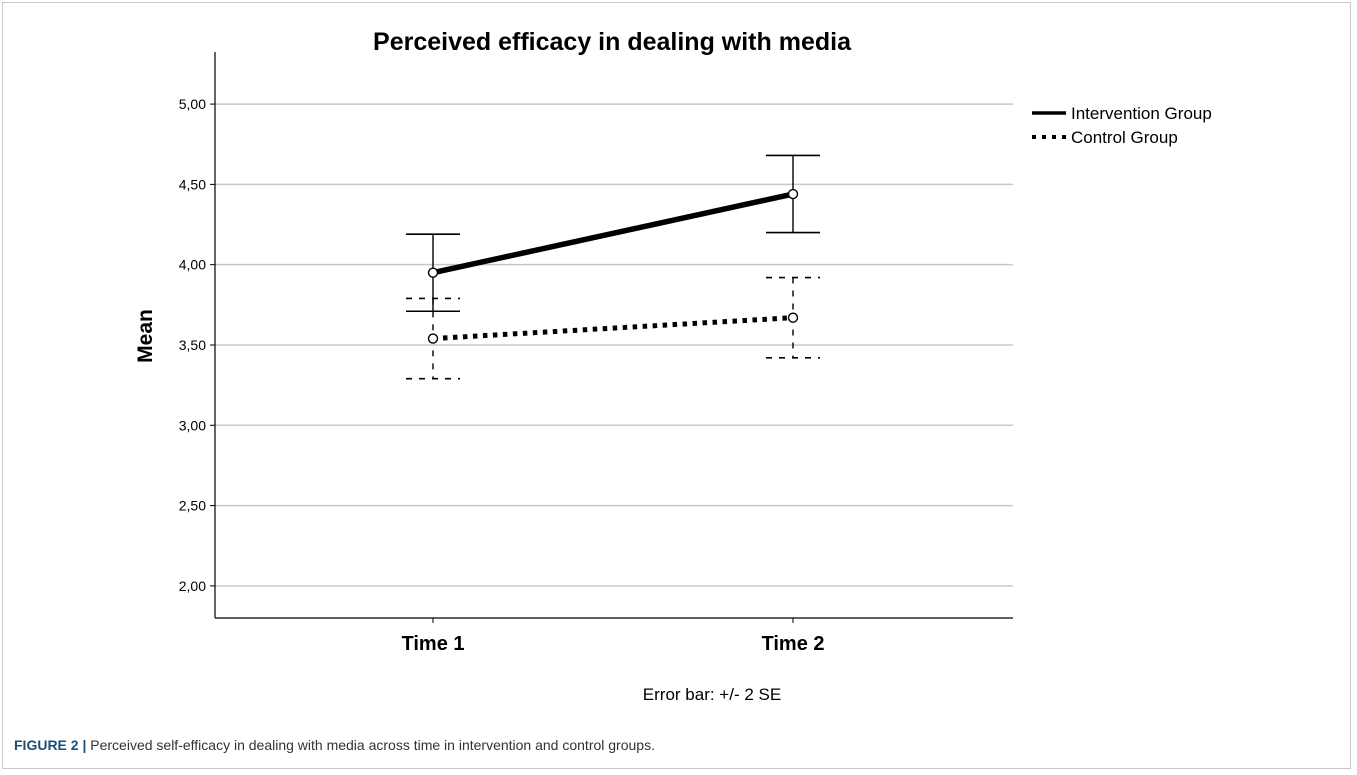  What do you see at coordinates (1141, 113) in the screenshot?
I see `legend-label: Intervention Group` at bounding box center [1141, 113].